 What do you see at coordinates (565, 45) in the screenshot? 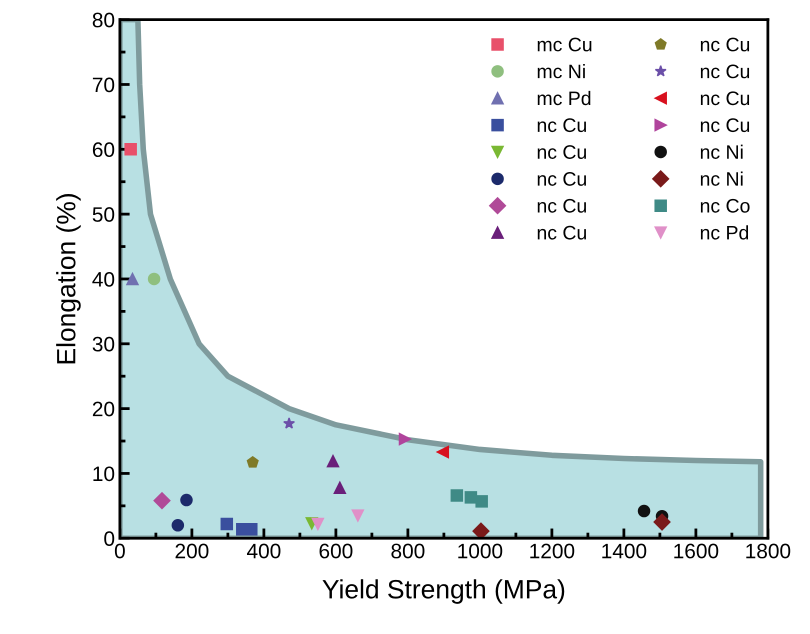
I see `legend-label: mc Cu` at bounding box center [565, 45].